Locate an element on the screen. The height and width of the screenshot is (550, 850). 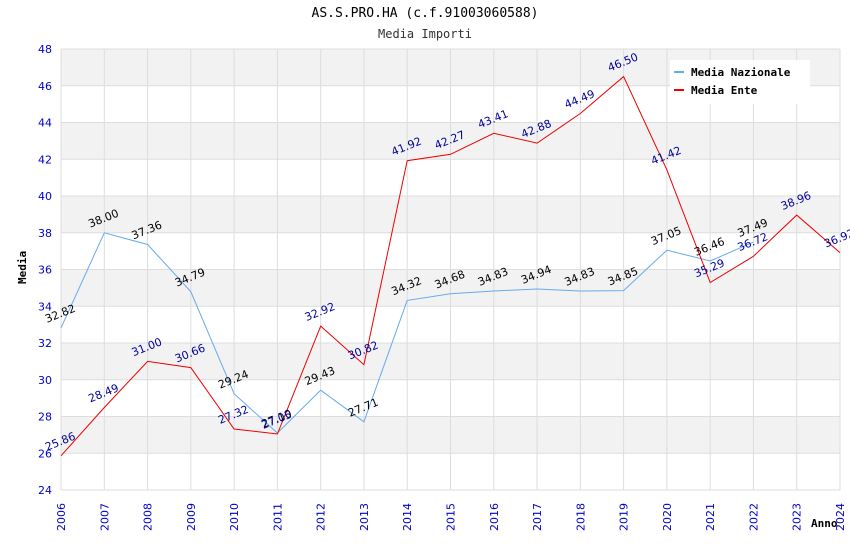
x-tick-label: 2013 is located at coordinates (364, 517).